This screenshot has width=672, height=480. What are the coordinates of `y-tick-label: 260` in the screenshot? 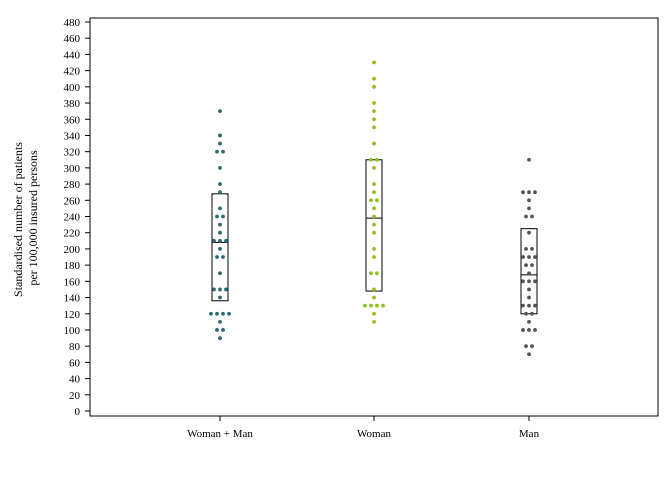 It's located at (72, 201).